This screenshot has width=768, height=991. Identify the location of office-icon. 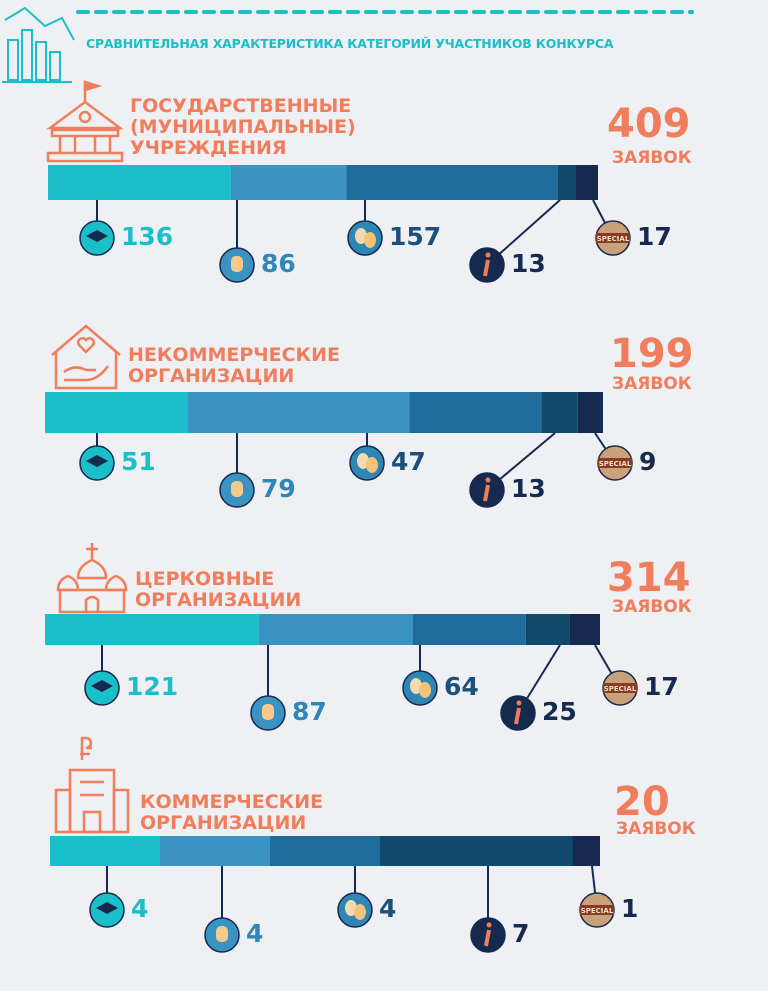
(92, 785).